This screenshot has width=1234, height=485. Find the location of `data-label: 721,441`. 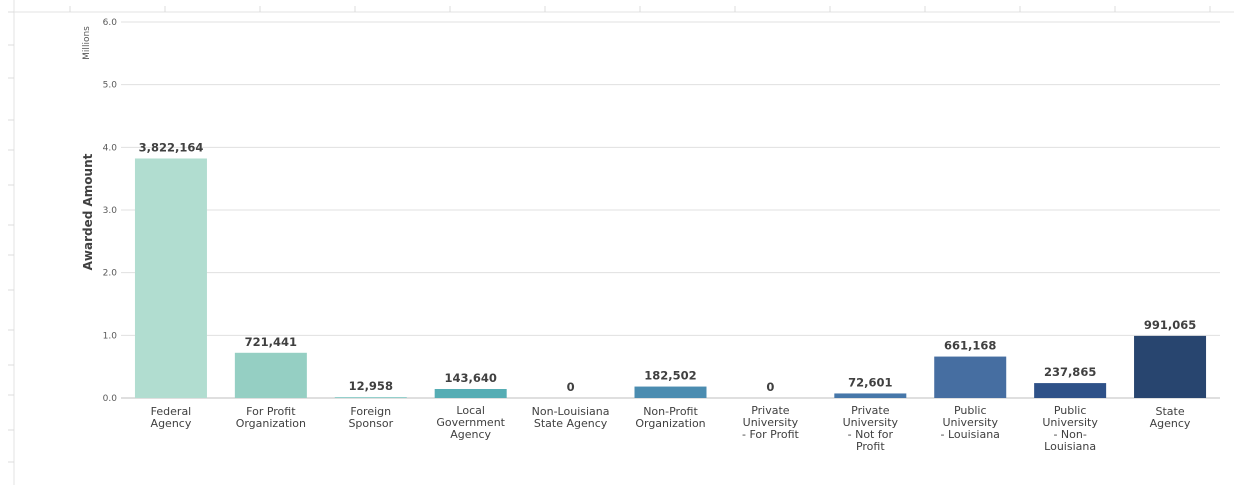

data-label: 721,441 is located at coordinates (271, 342).